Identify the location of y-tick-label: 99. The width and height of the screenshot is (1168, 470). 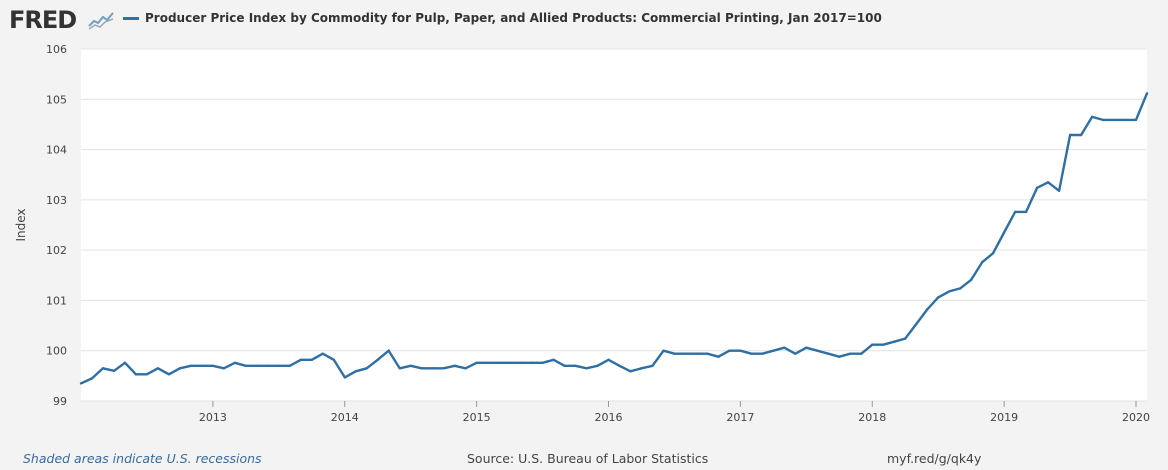
(60, 401).